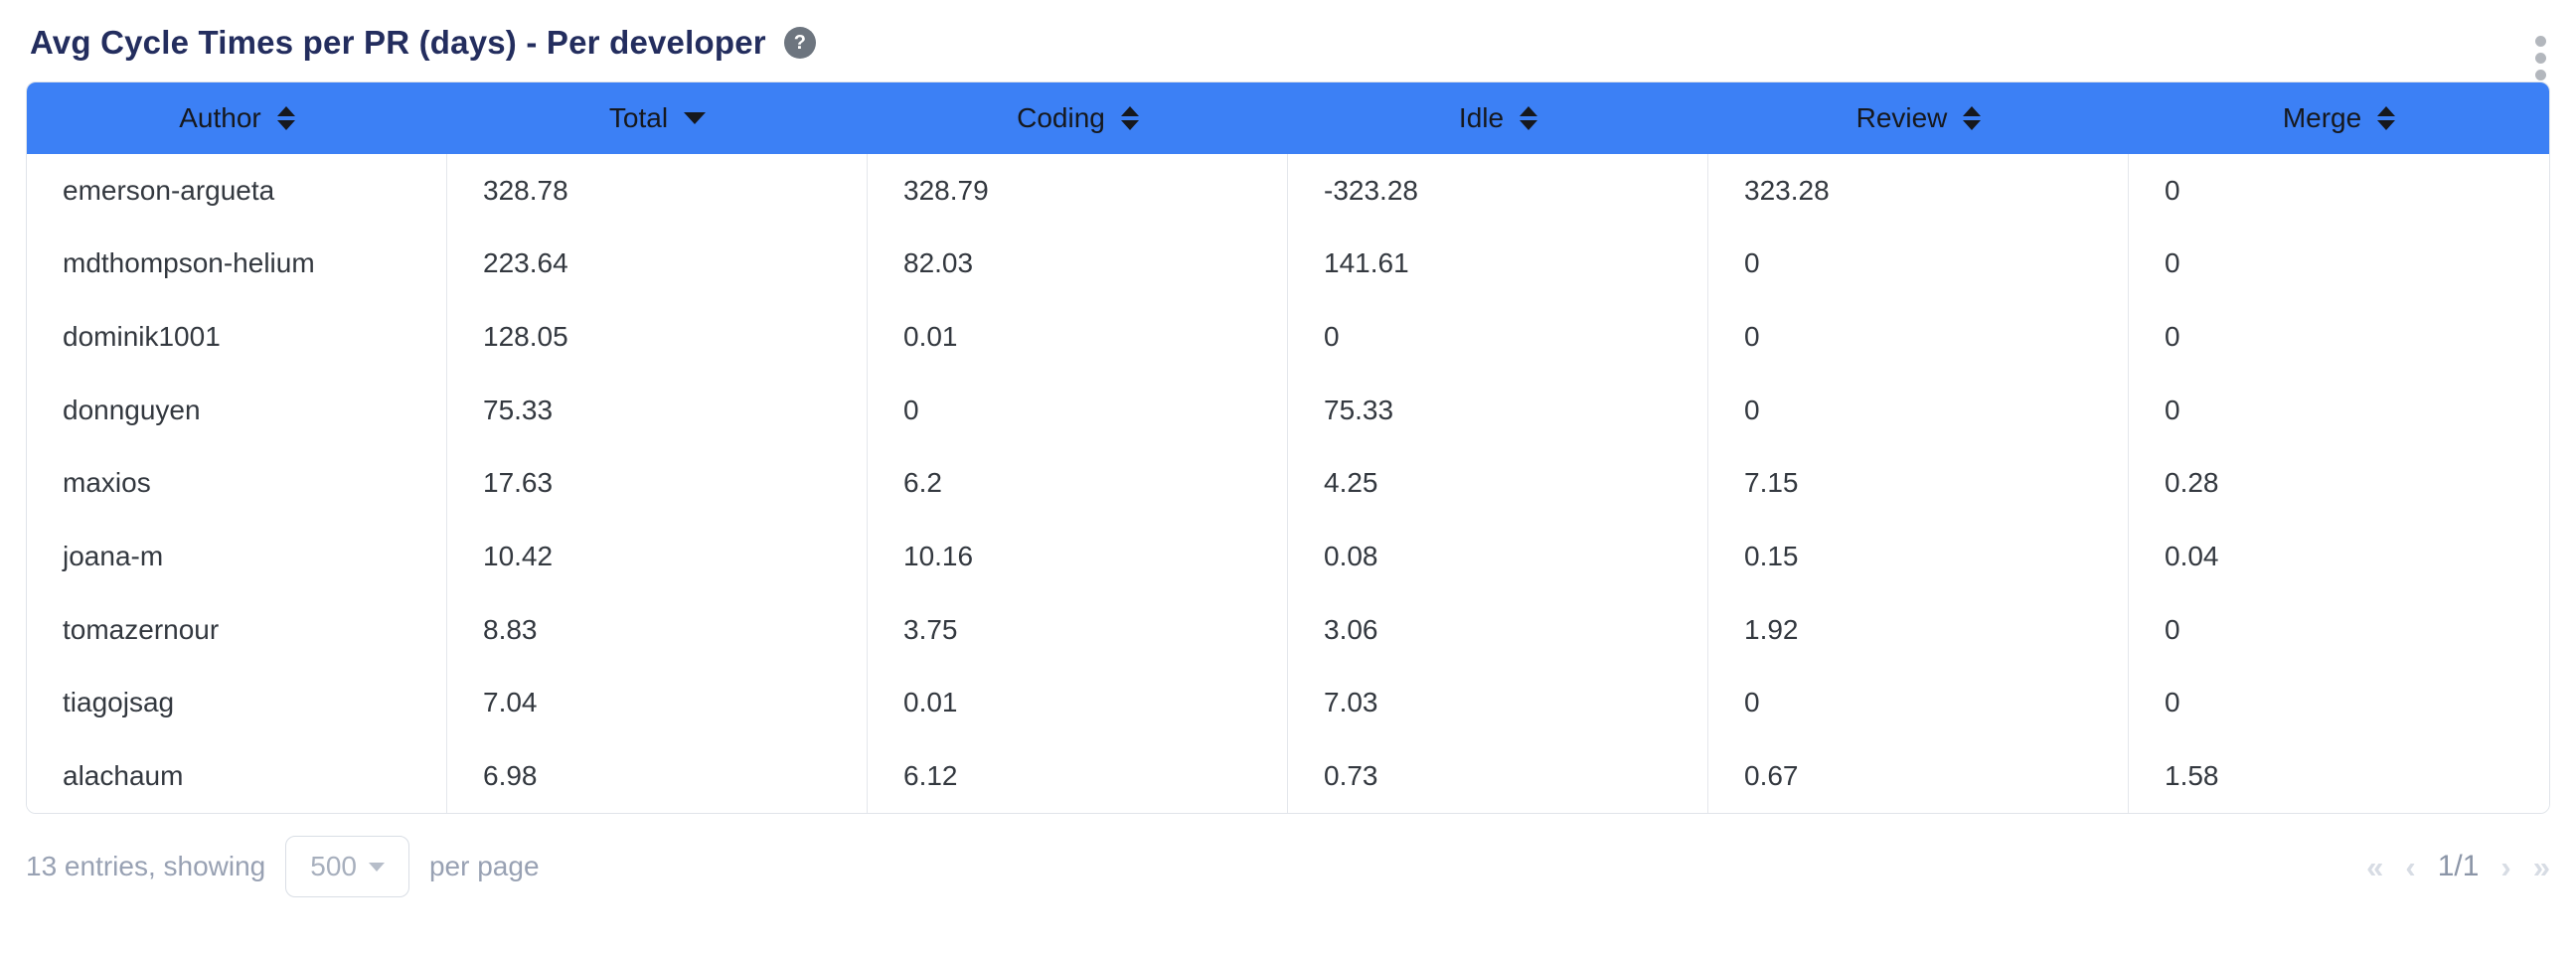 Image resolution: width=2576 pixels, height=954 pixels. What do you see at coordinates (1918, 556) in the screenshot?
I see `cell-review: 0.15` at bounding box center [1918, 556].